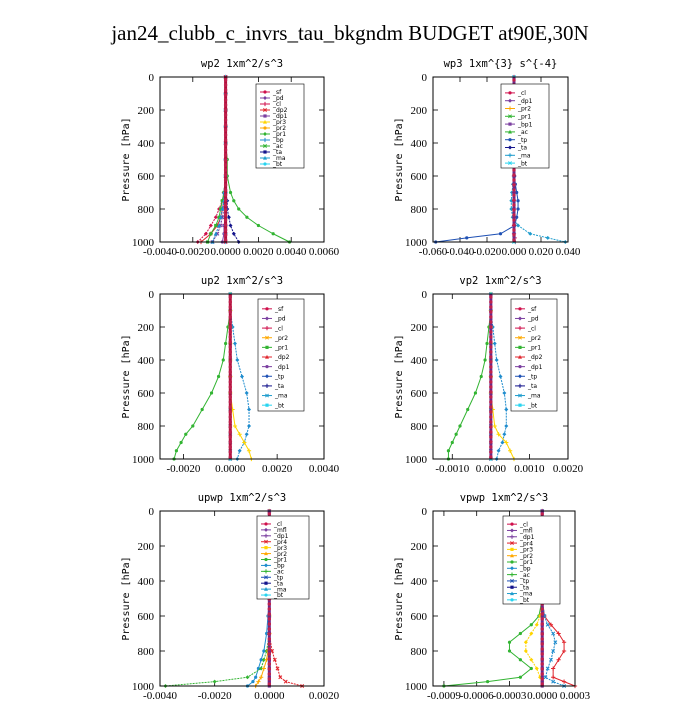 The height and width of the screenshot is (705, 700). I want to click on panel-title: upwp 1xm^2/s^3, so click(242, 498).